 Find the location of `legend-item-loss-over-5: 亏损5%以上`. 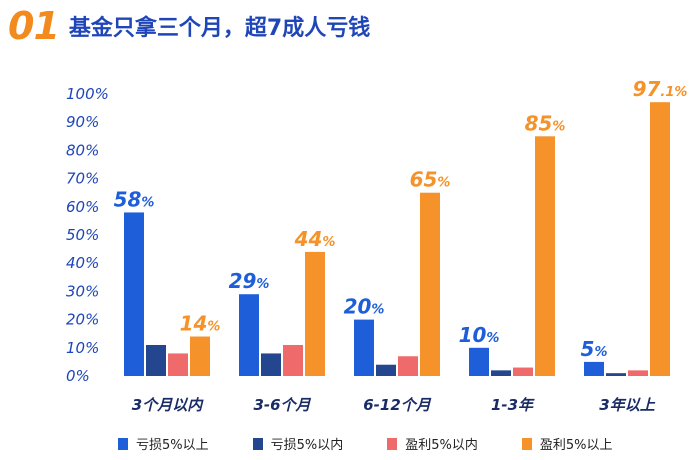

legend-item-loss-over-5: 亏损5%以上 is located at coordinates (163, 443).